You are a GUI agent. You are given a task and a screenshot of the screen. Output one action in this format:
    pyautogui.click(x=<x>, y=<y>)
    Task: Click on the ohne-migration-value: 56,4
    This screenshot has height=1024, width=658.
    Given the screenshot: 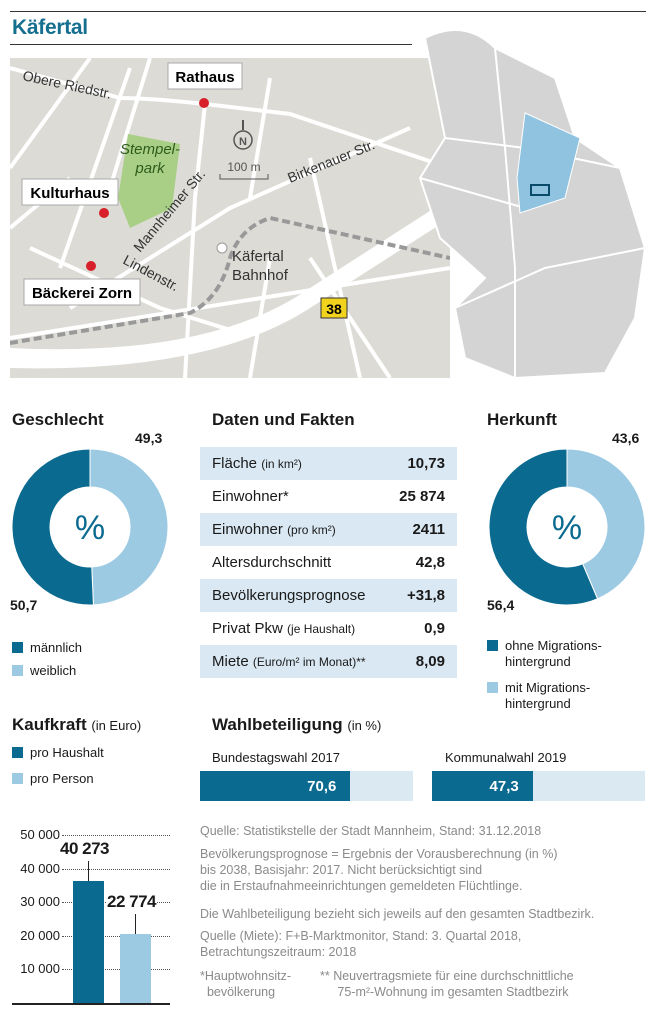 What is the action you would take?
    pyautogui.click(x=501, y=605)
    